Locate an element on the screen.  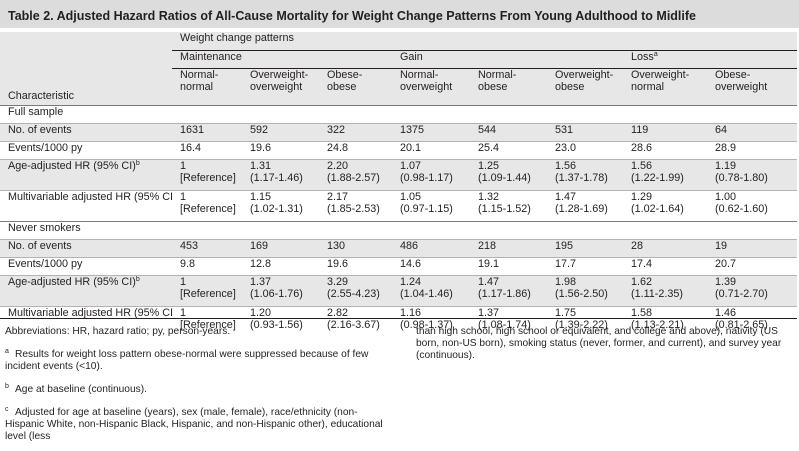
table-cell: 1.07 (0.98-1.17) is located at coordinates (431, 174).